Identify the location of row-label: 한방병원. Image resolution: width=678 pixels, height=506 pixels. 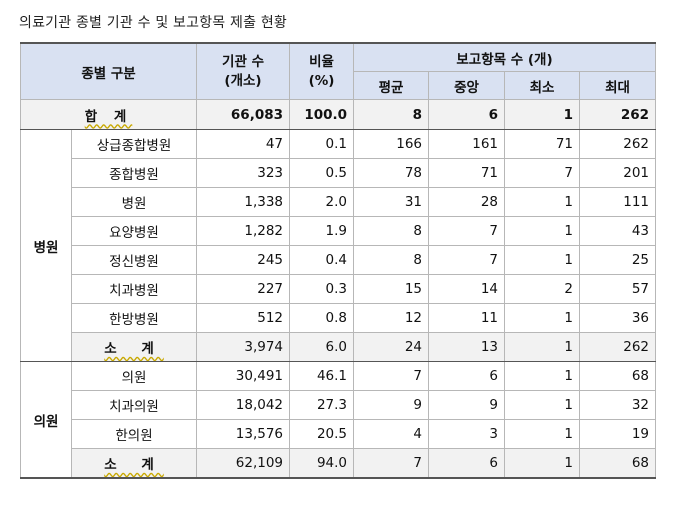
(134, 318).